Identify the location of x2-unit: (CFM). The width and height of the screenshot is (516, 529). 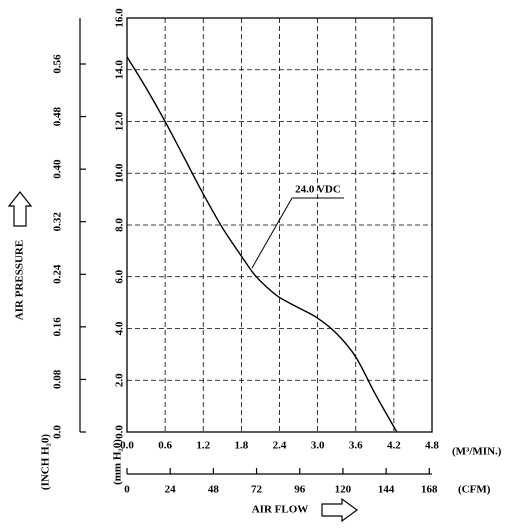
(474, 490).